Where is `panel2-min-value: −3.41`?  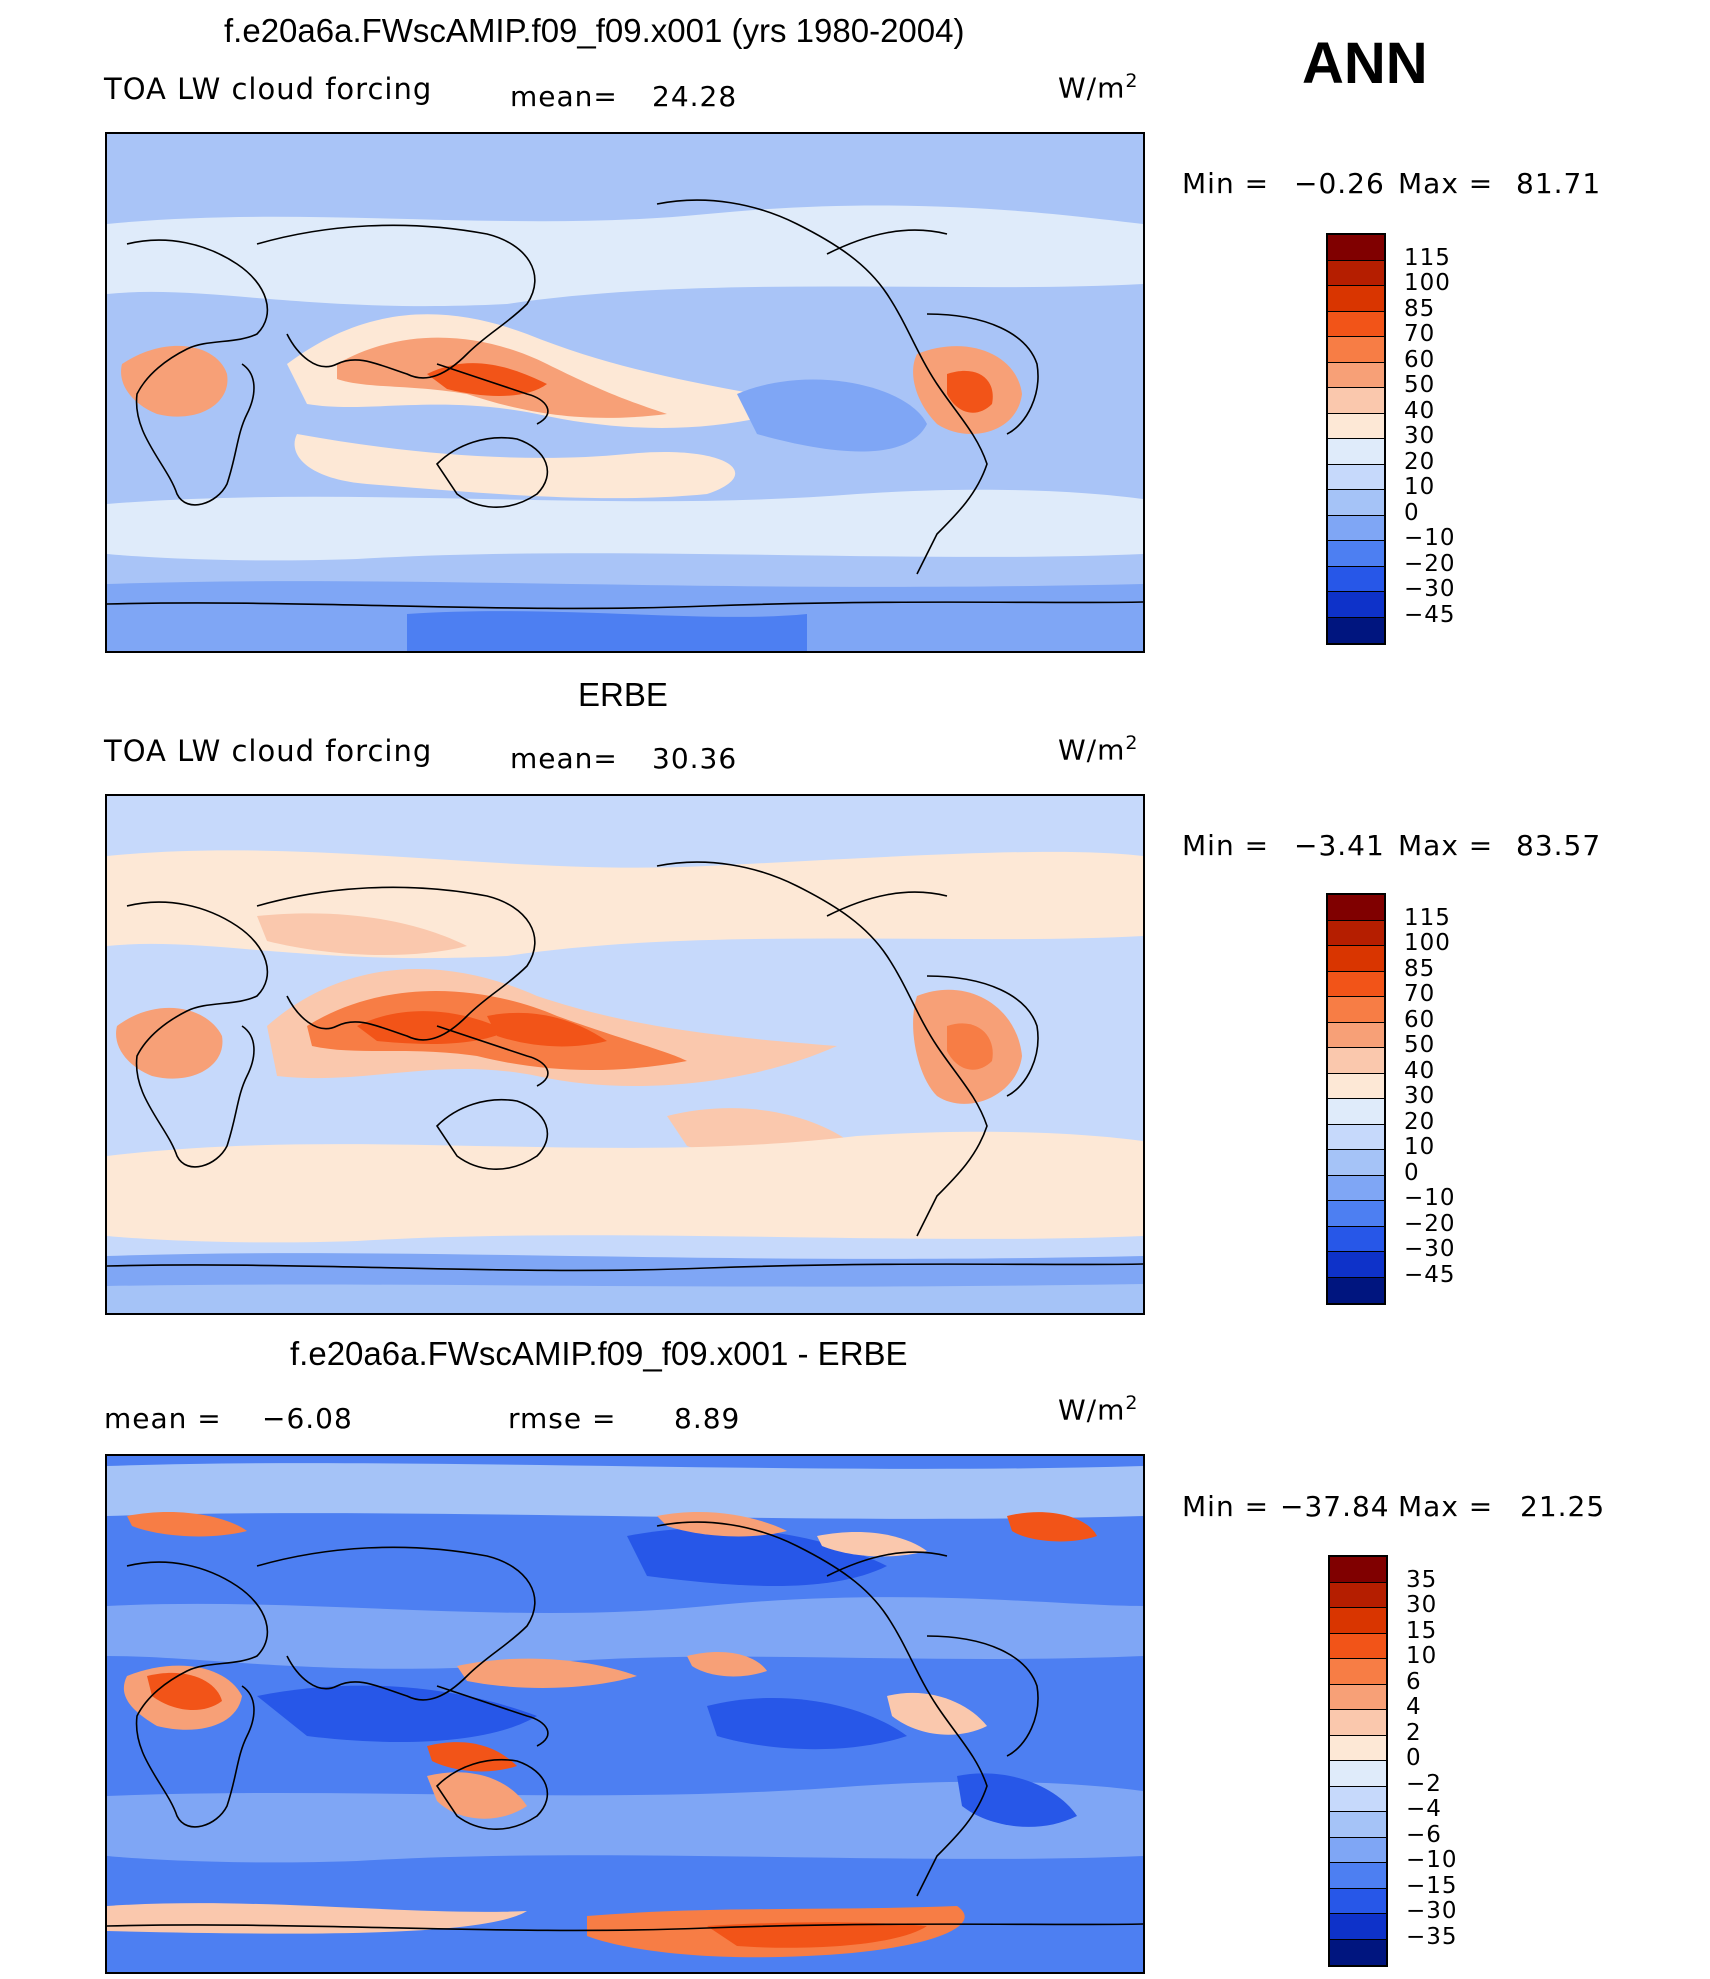 panel2-min-value: −3.41 is located at coordinates (1339, 845).